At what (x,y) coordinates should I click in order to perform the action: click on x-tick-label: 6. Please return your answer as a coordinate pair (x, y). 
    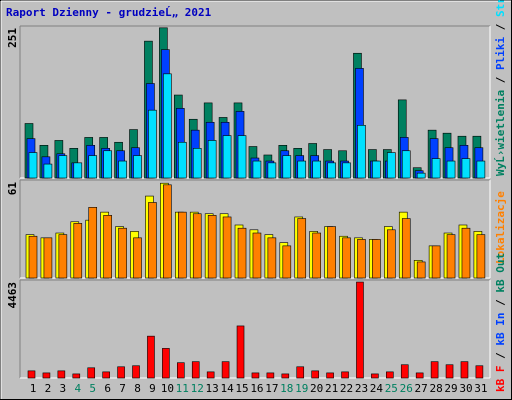
    Looking at the image, I should click on (107, 388).